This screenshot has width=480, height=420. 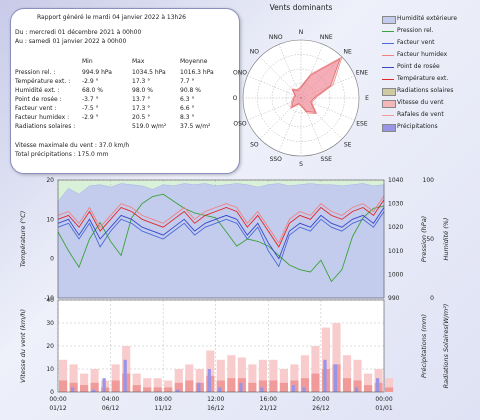 What do you see at coordinates (276, 37) in the screenshot?
I see `wind-rose-direction-label: NNO` at bounding box center [276, 37].